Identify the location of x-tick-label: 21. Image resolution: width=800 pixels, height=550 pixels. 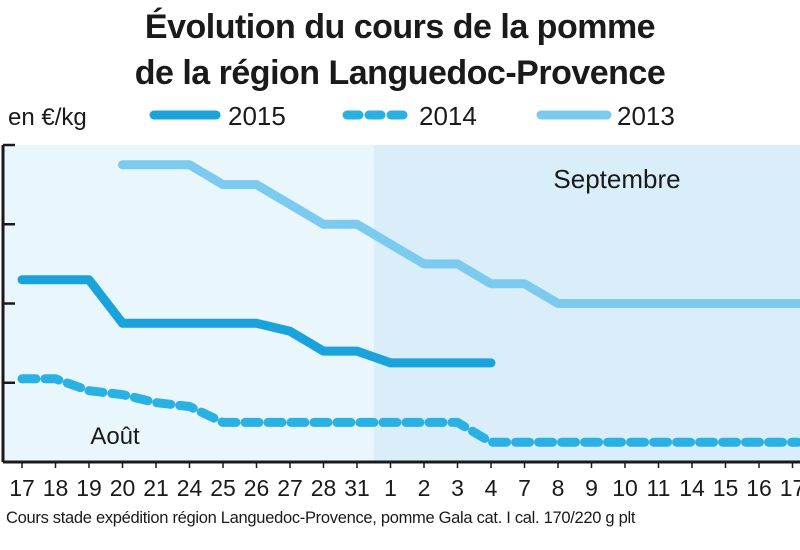
(156, 488).